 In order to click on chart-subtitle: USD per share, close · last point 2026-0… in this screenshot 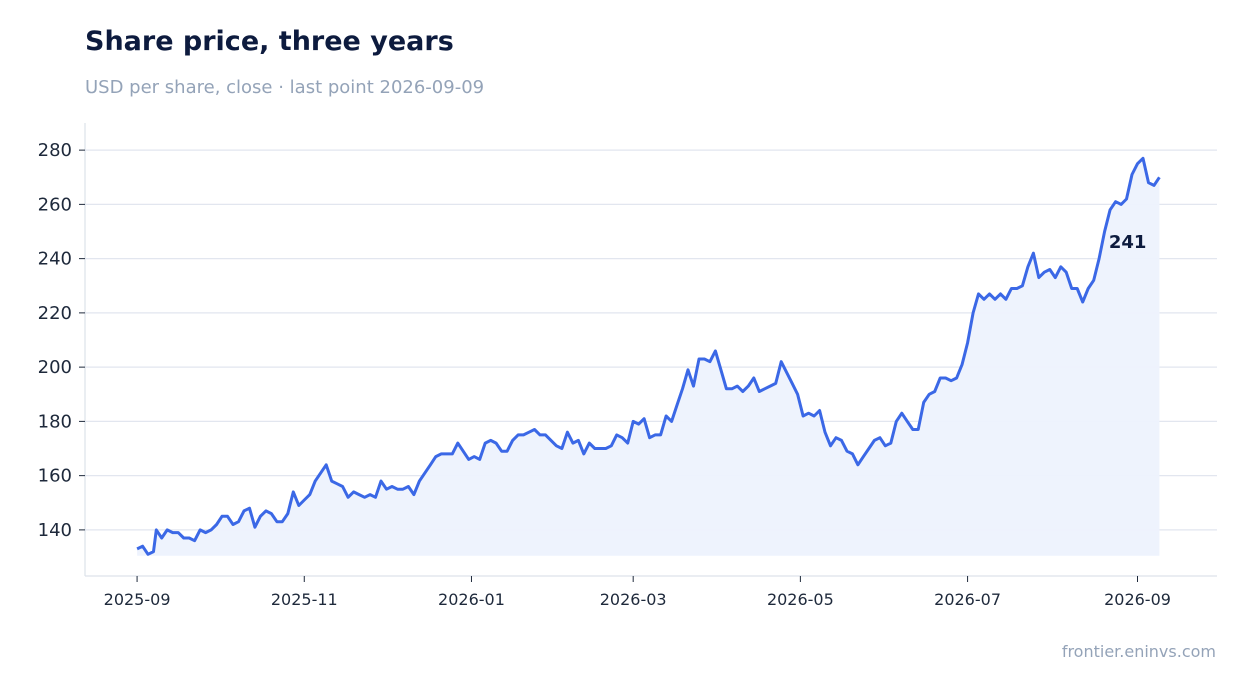, I will do `click(285, 87)`.